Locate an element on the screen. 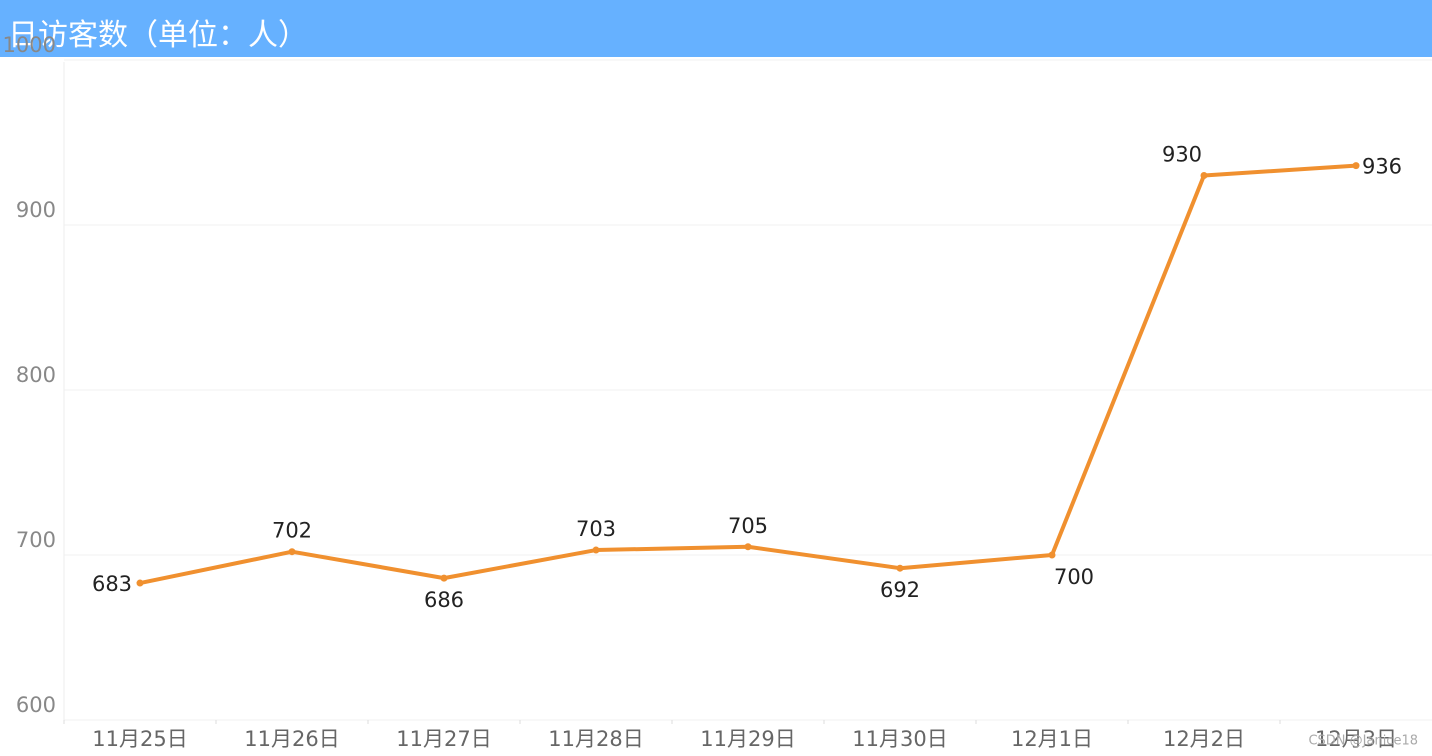 The height and width of the screenshot is (756, 1432). watermark: CSDN @Janice18 is located at coordinates (1363, 741).